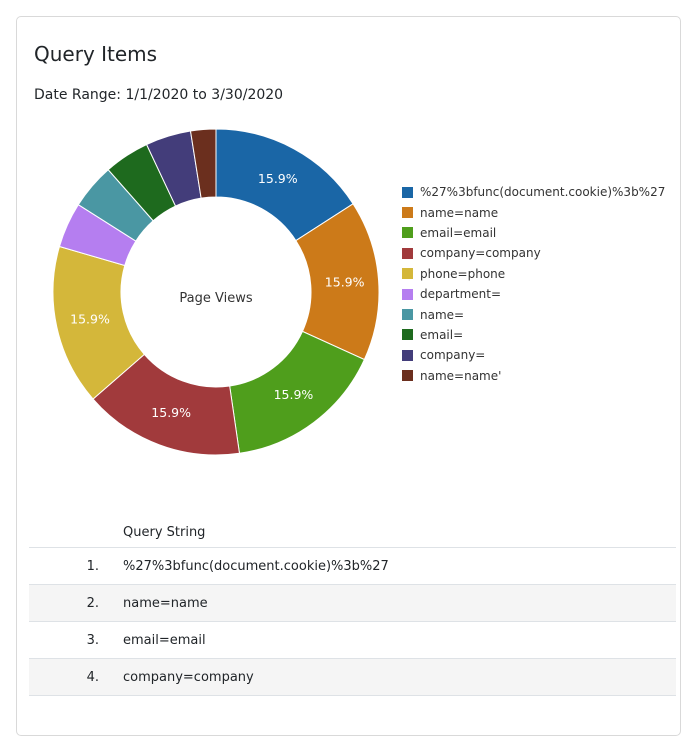 The image size is (700, 736). Describe the element at coordinates (203, 163) in the screenshot. I see `donut-slice` at that location.